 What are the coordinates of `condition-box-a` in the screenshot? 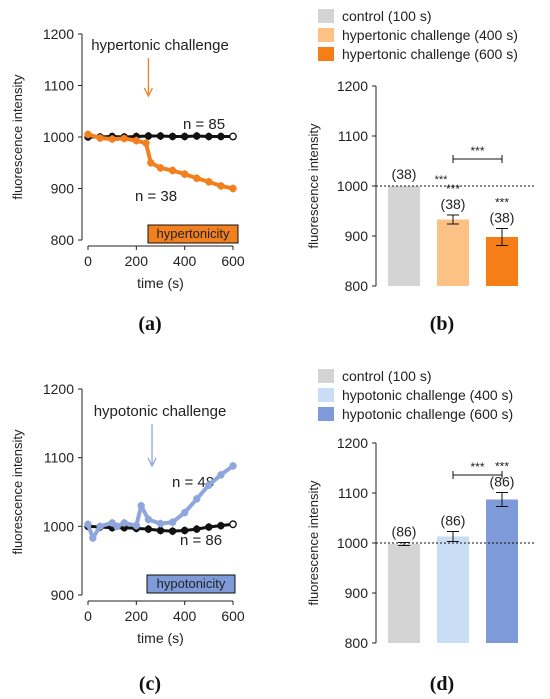 It's located at (193, 234).